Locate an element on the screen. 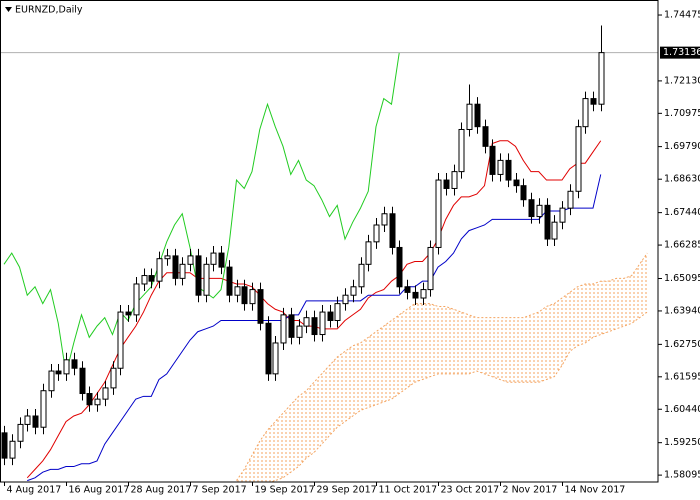 The height and width of the screenshot is (500, 700). x-tick-label: 11 Oct 2017 is located at coordinates (408, 490).